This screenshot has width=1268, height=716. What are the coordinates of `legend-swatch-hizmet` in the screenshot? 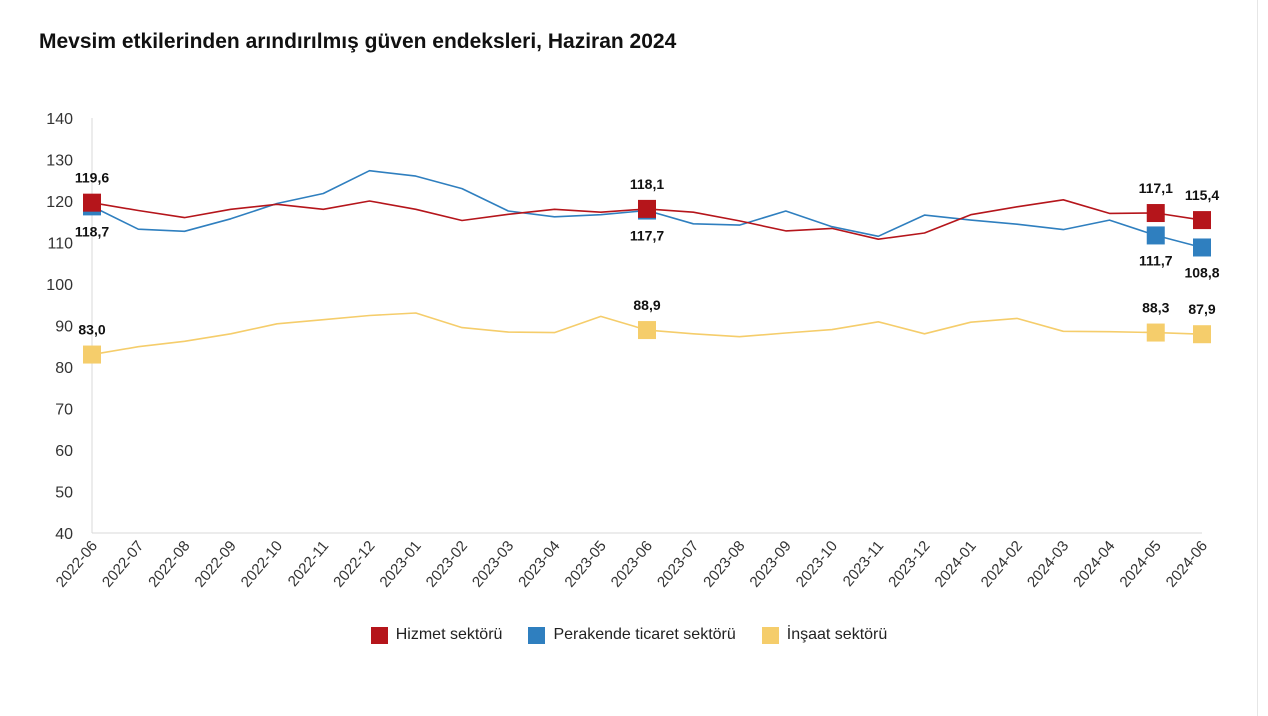 It's located at (379, 635).